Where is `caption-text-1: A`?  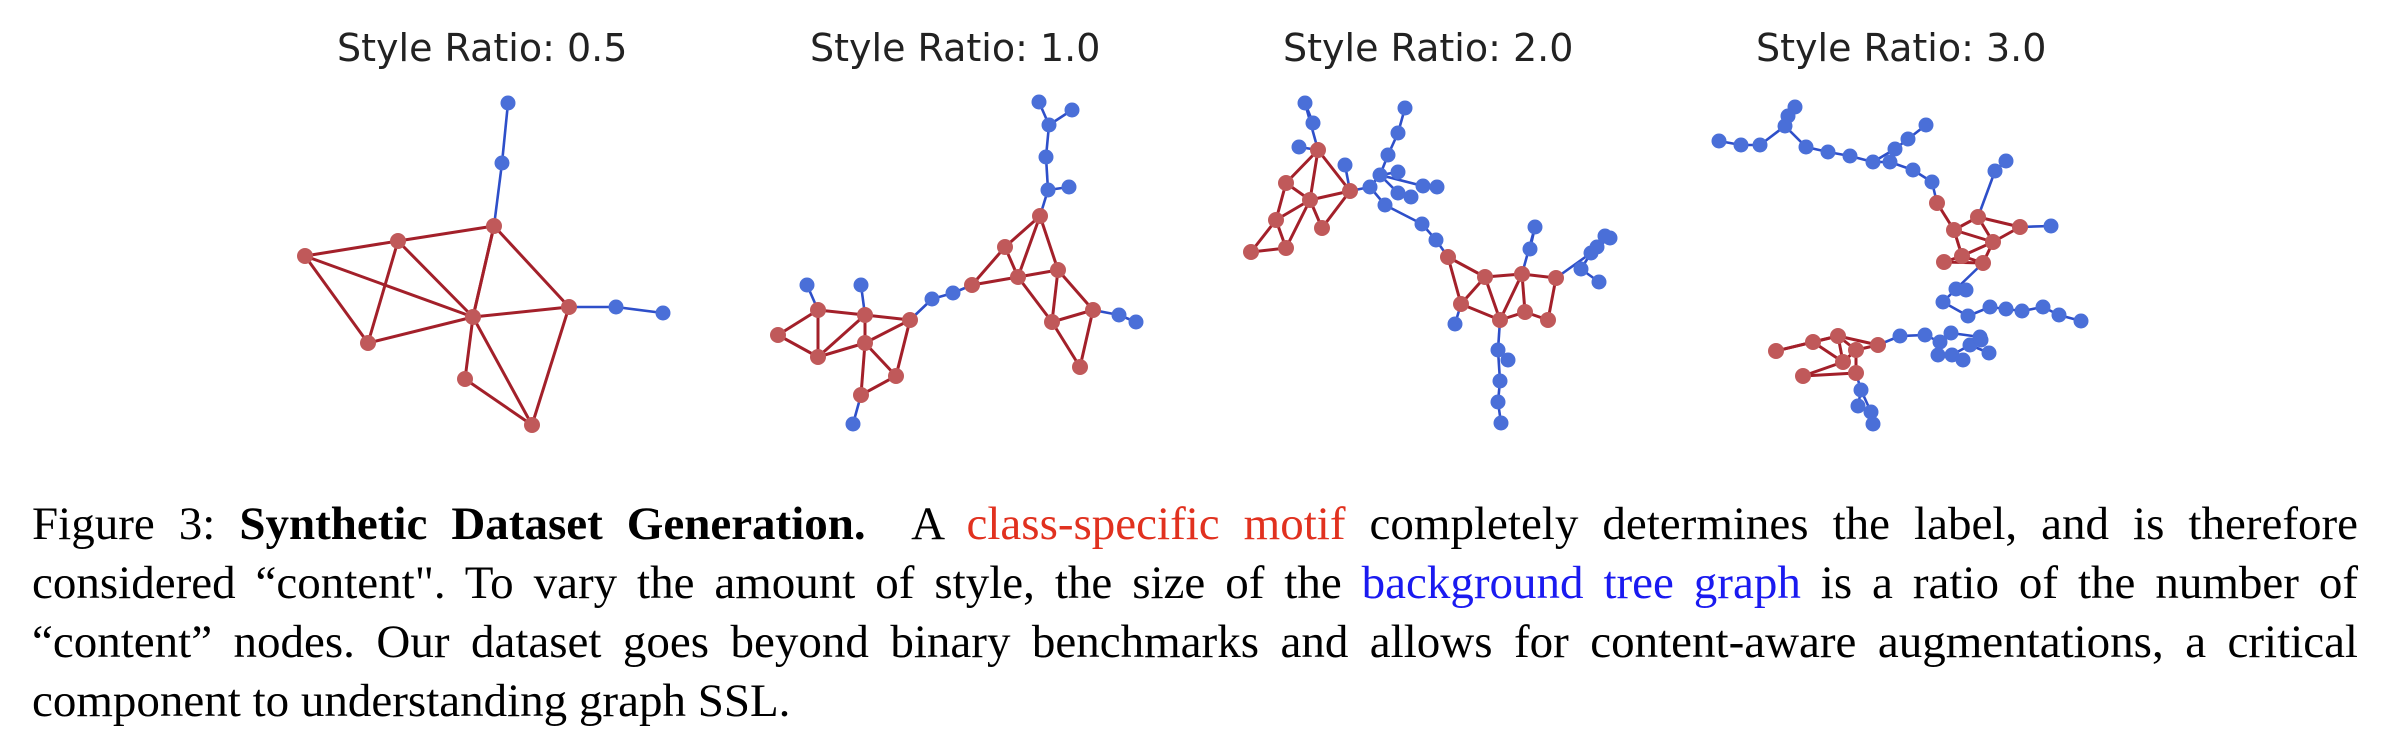 caption-text-1: A is located at coordinates (927, 524).